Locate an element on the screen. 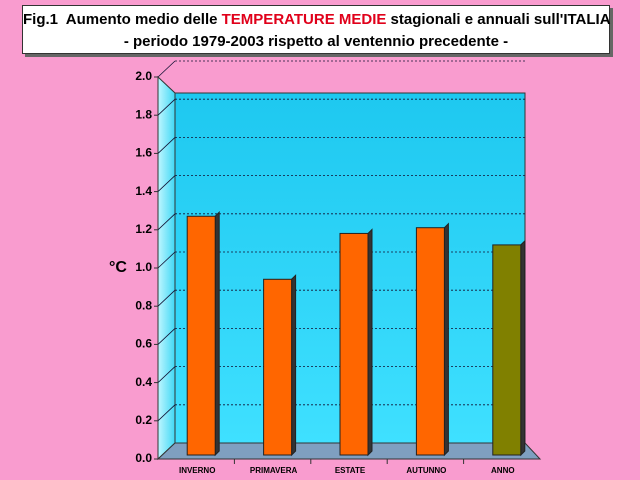  y-tick-label: 0.8 is located at coordinates (143, 305).